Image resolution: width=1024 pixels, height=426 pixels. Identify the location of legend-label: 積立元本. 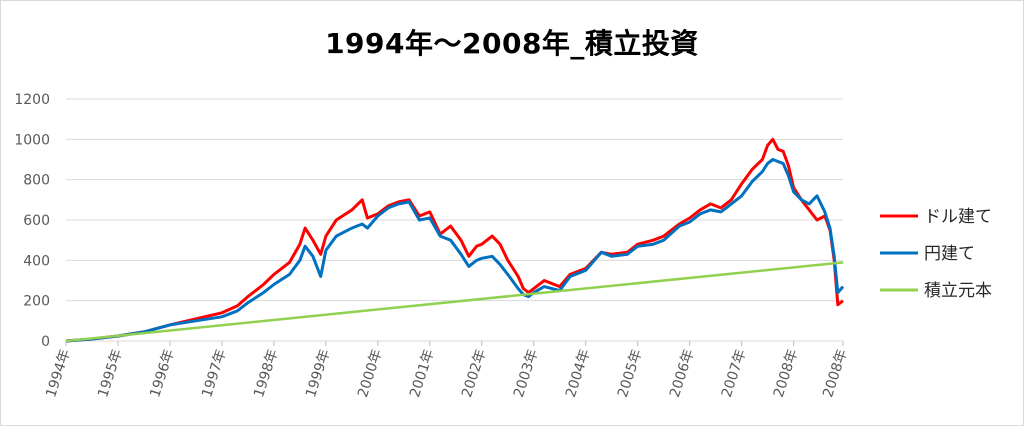
(958, 291).